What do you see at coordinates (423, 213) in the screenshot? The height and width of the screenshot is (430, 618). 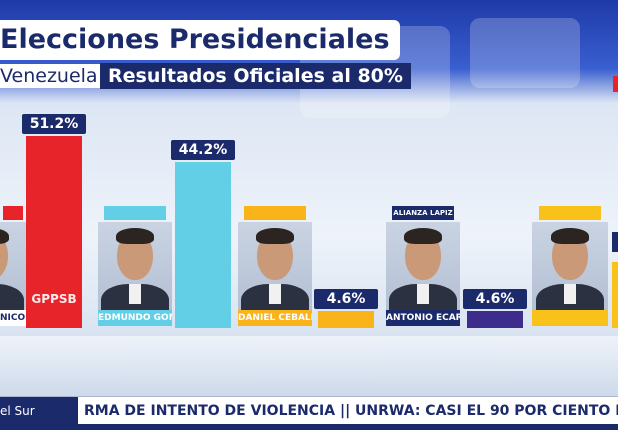 I see `party-tag: ALIANZA LAPIZ` at bounding box center [423, 213].